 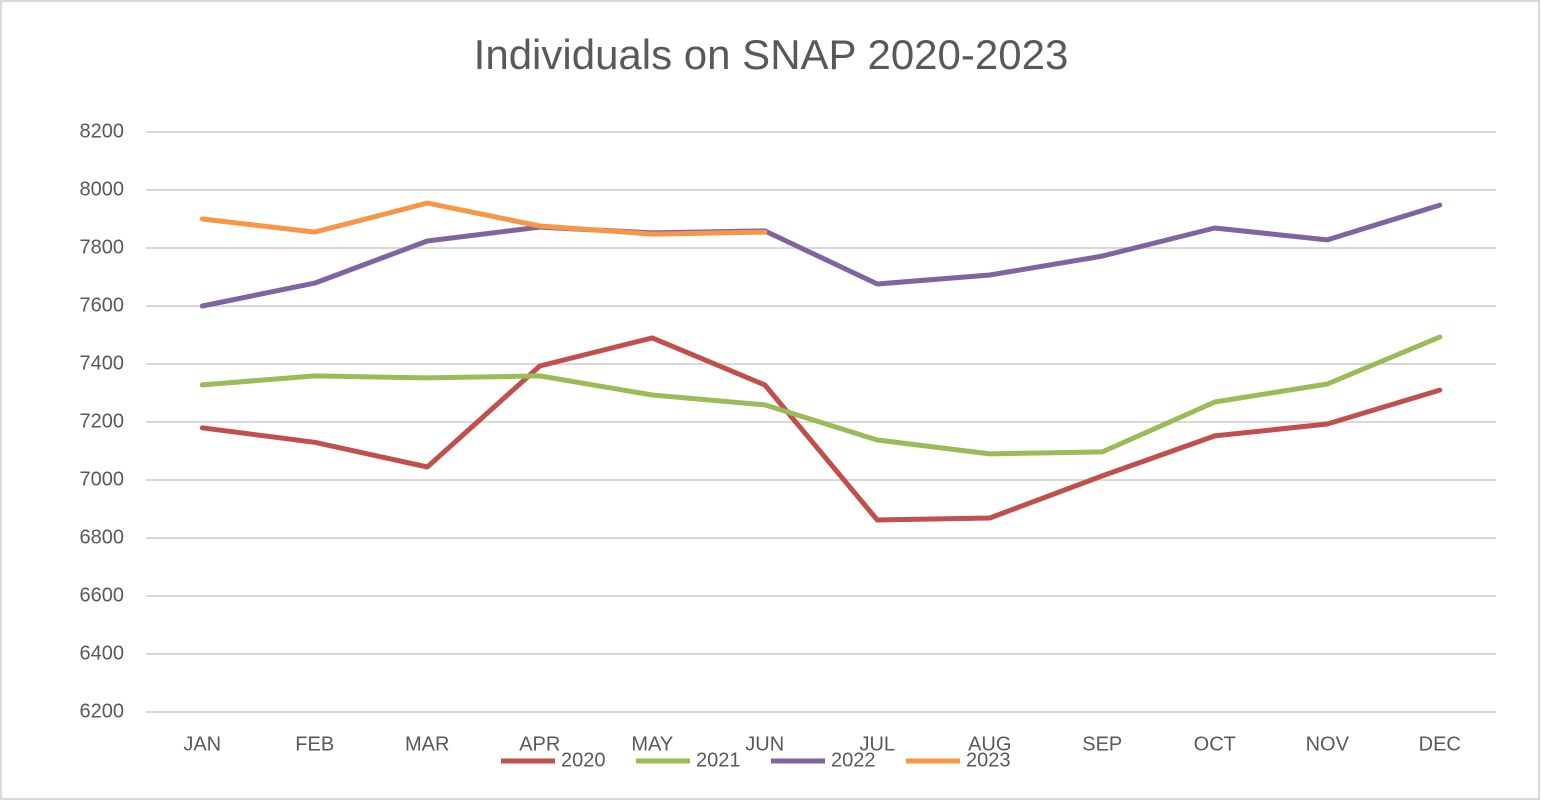 What do you see at coordinates (102, 537) in the screenshot?
I see `y-tick-label: 6800` at bounding box center [102, 537].